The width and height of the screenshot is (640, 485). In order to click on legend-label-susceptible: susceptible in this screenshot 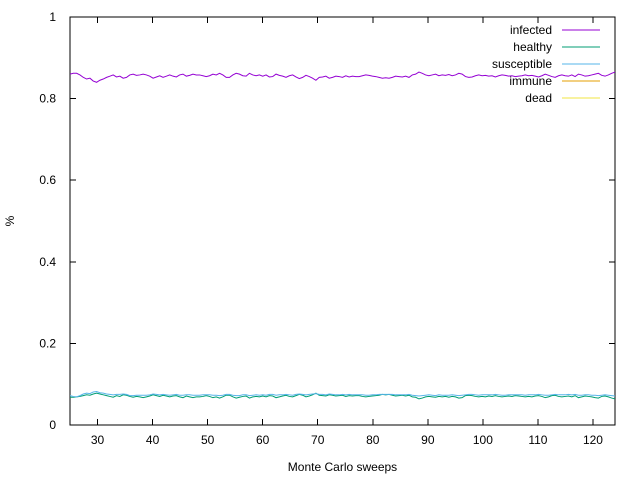, I will do `click(522, 64)`.